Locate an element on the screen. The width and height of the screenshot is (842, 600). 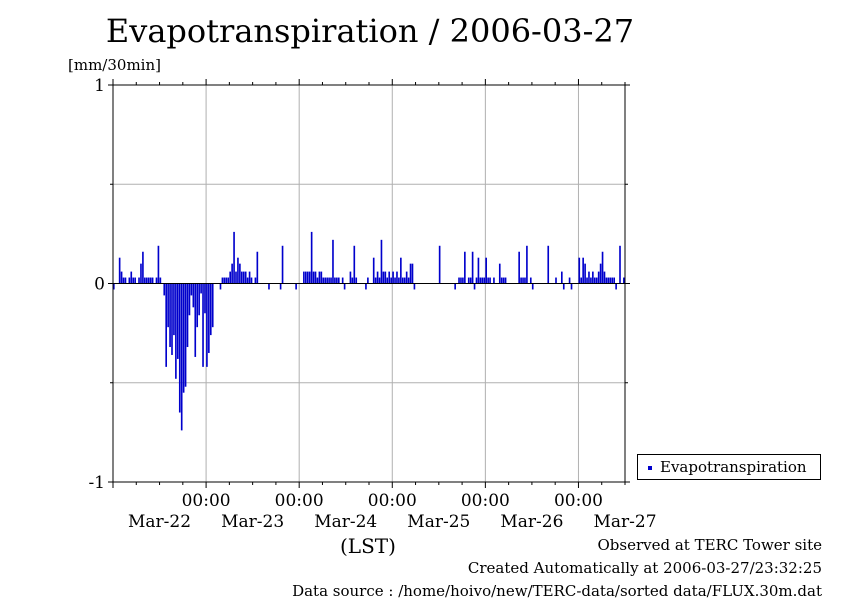
x-date-label: Mar-22 is located at coordinates (159, 522).